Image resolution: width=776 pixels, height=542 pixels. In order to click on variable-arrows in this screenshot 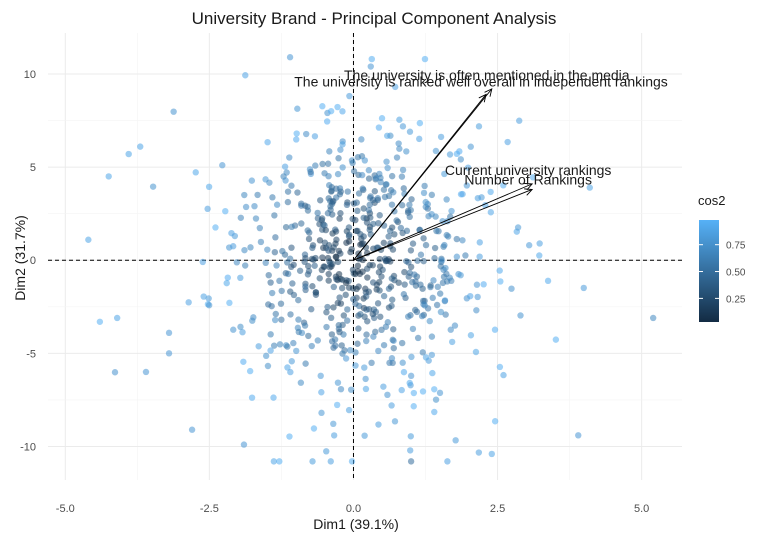, I will do `click(443, 174)`.